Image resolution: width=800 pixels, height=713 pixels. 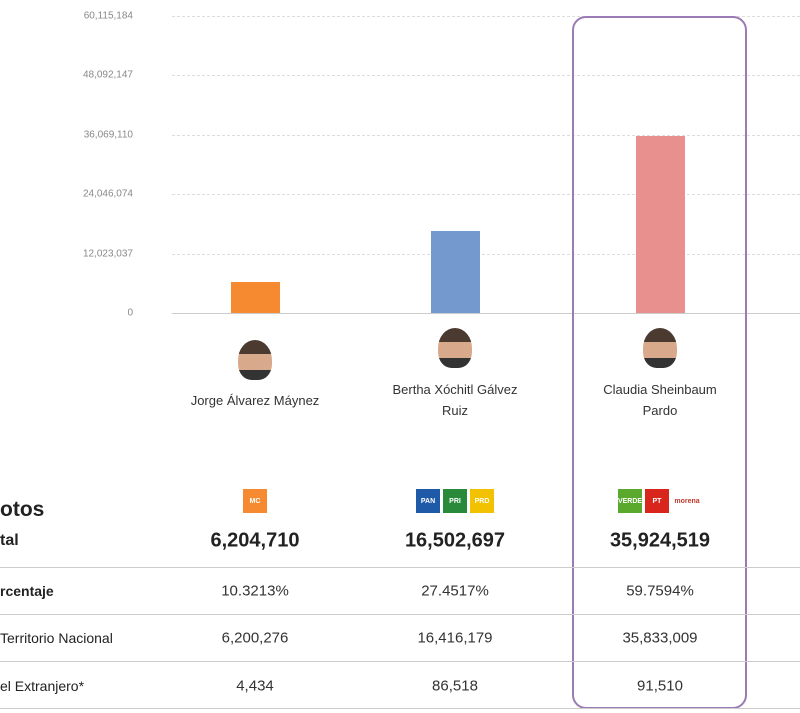 I want to click on candidate-name: Bertha Xóchitl Gálvez Ruiz, so click(x=455, y=400).